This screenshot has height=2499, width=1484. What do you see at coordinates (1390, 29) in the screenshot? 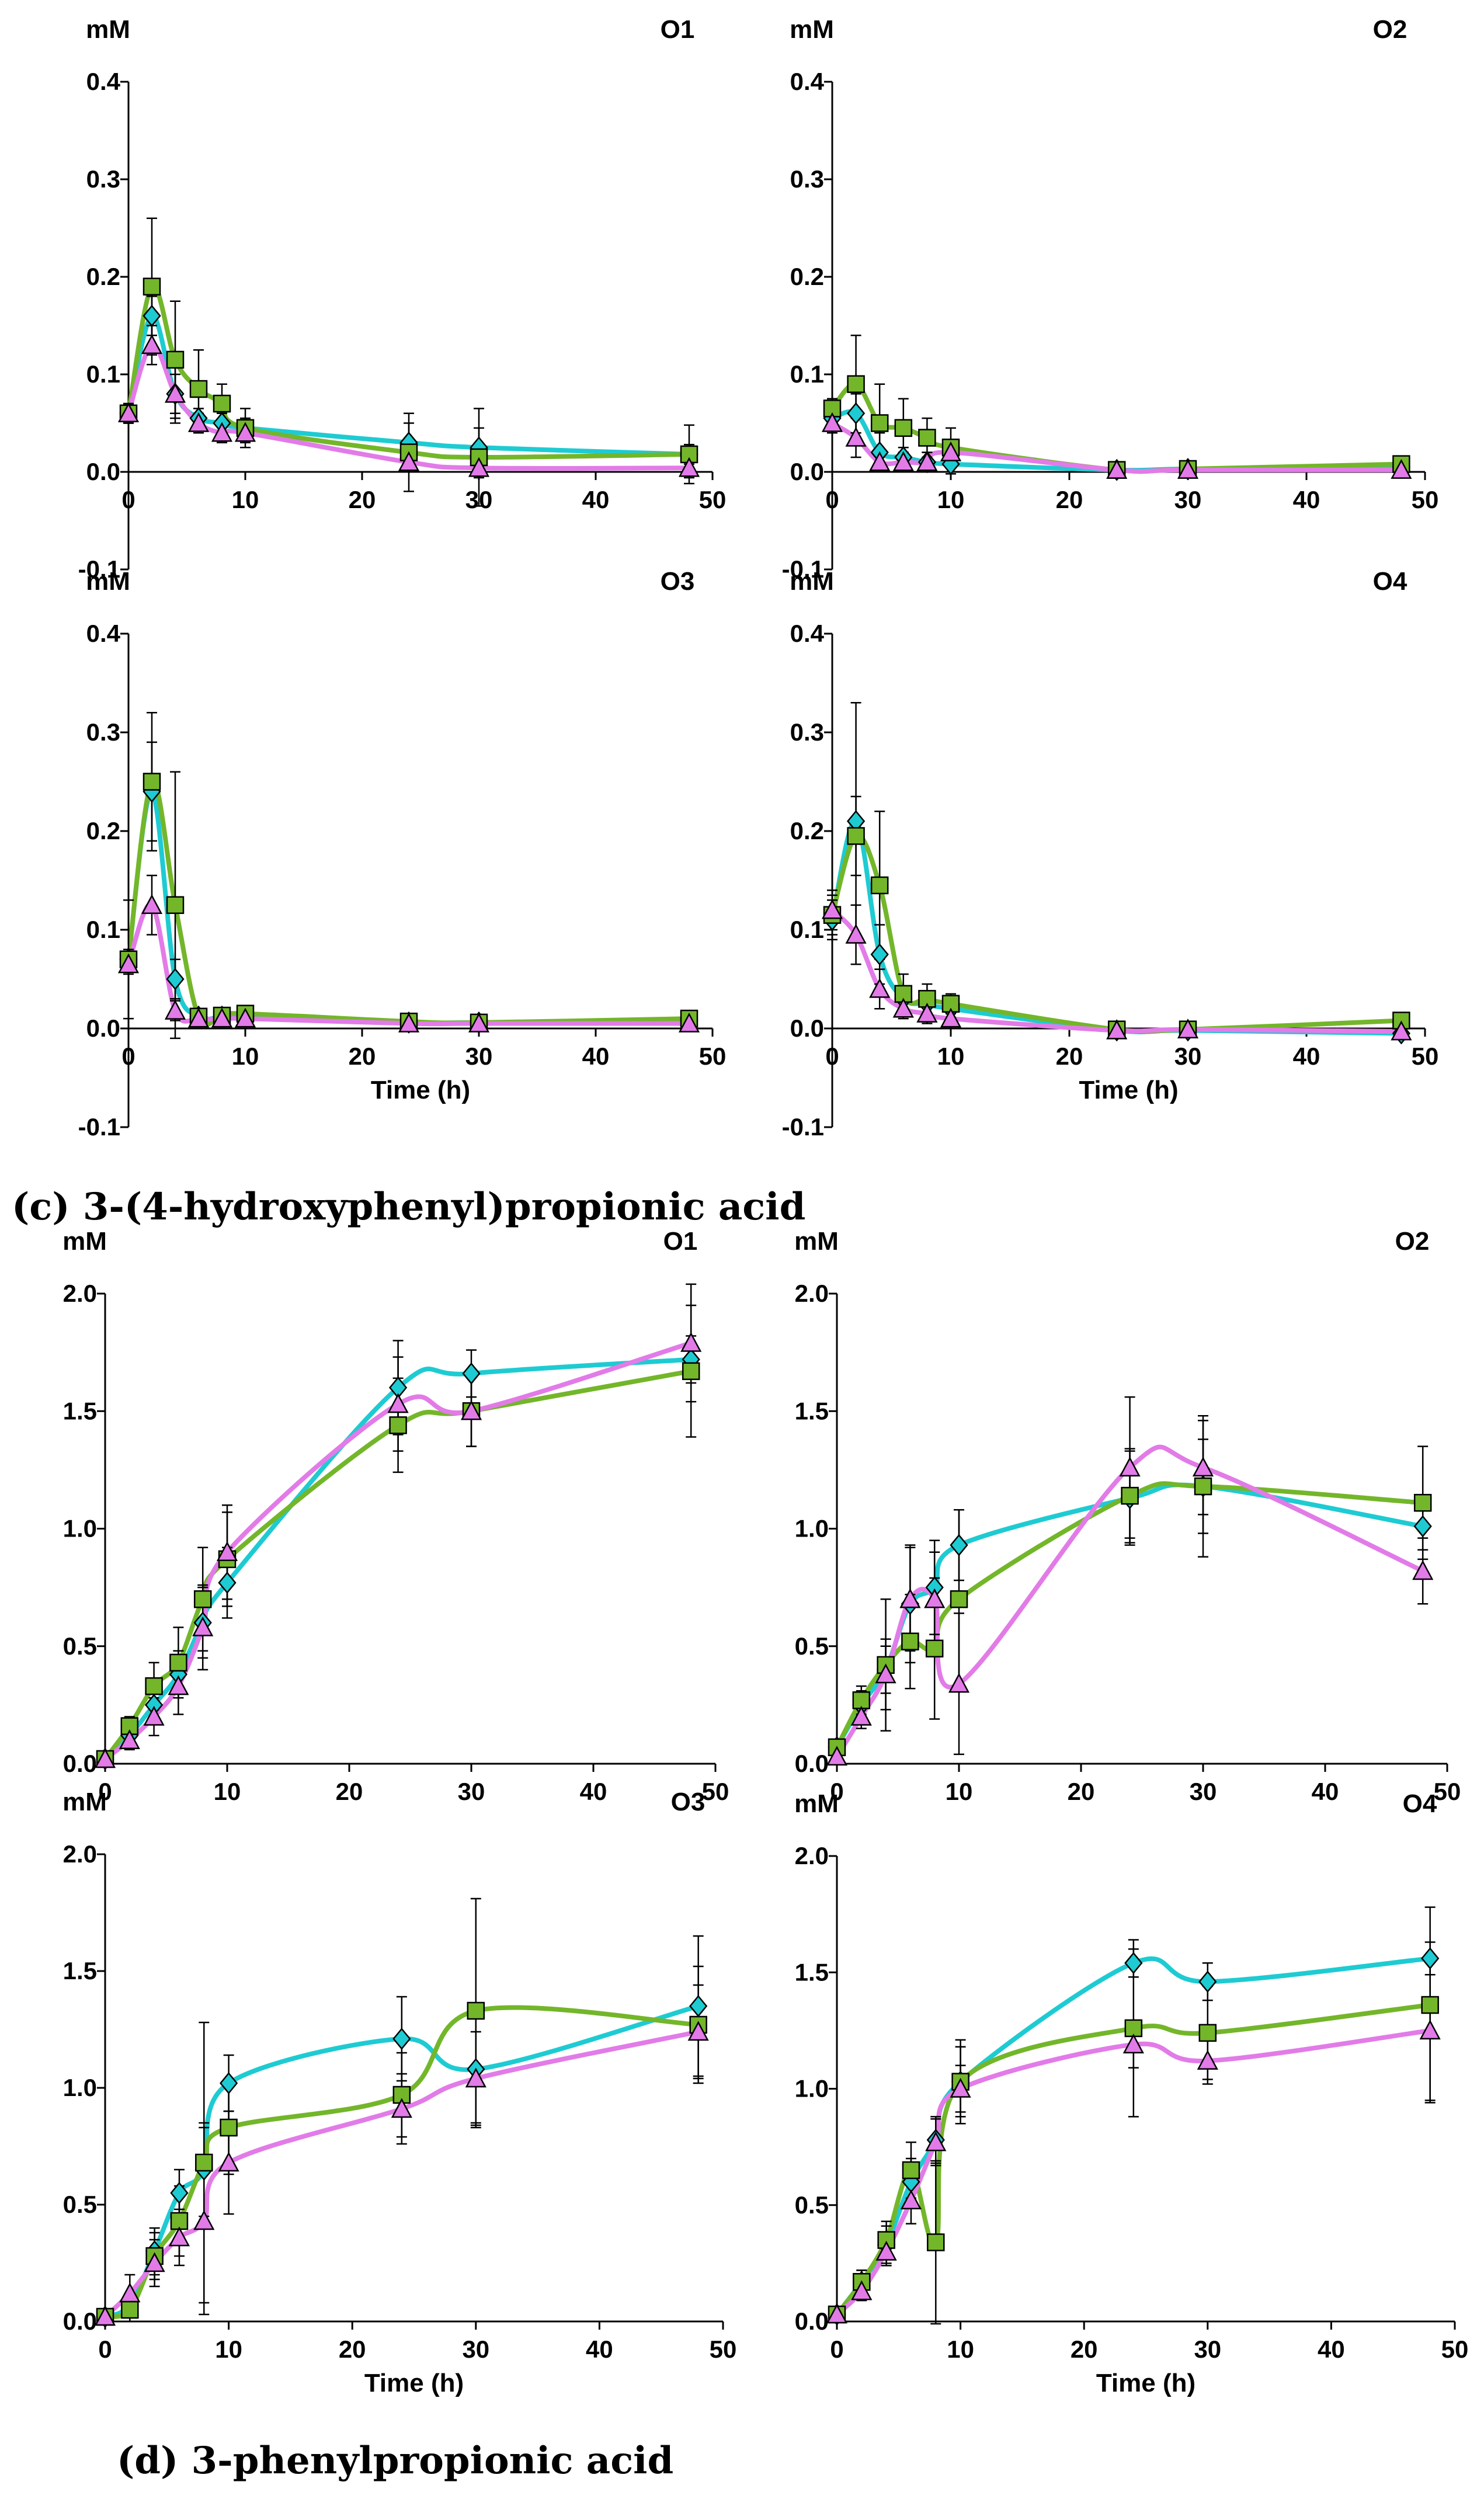
I see `panel-title: O2` at bounding box center [1390, 29].